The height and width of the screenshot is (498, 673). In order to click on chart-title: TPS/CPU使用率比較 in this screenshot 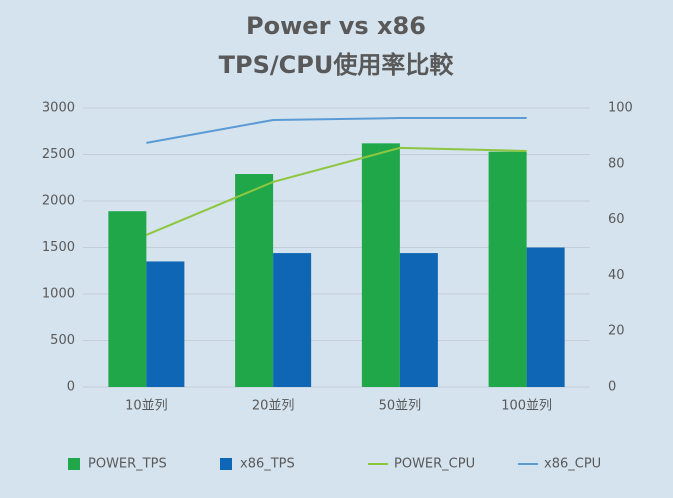, I will do `click(337, 65)`.